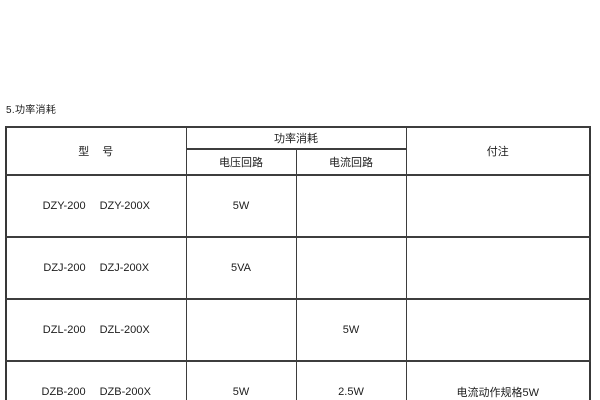  What do you see at coordinates (124, 268) in the screenshot?
I see `model-name: DZJ-200X` at bounding box center [124, 268].